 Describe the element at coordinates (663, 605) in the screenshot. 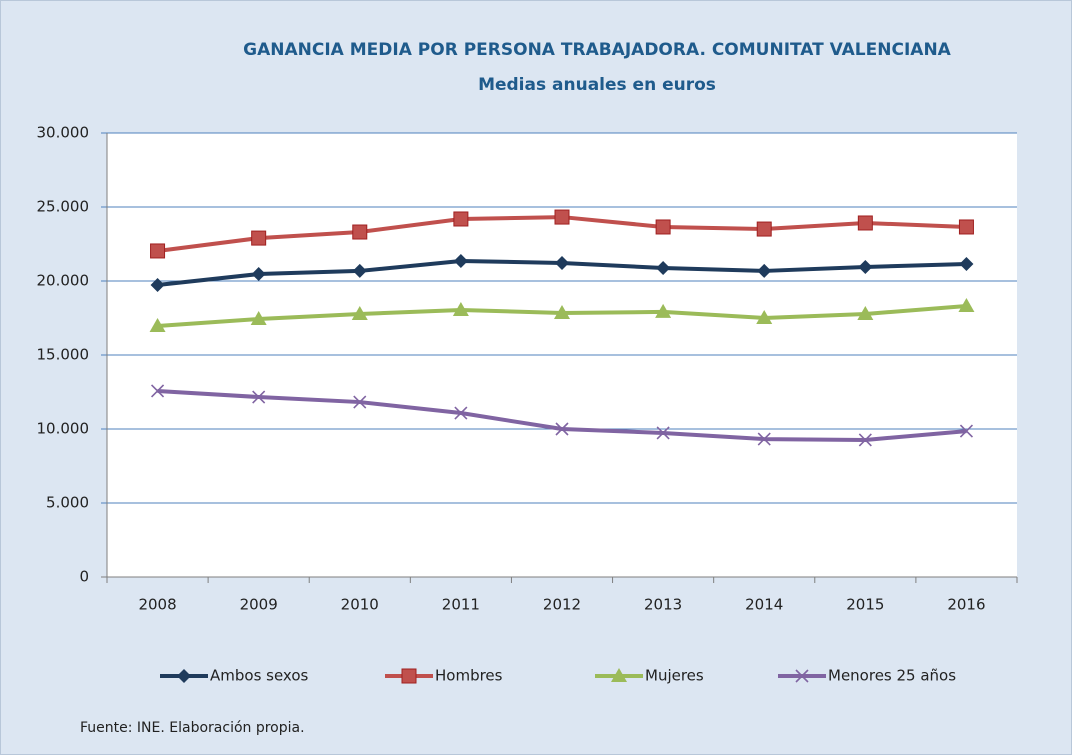

I see `x-tick-label: 2013` at that location.